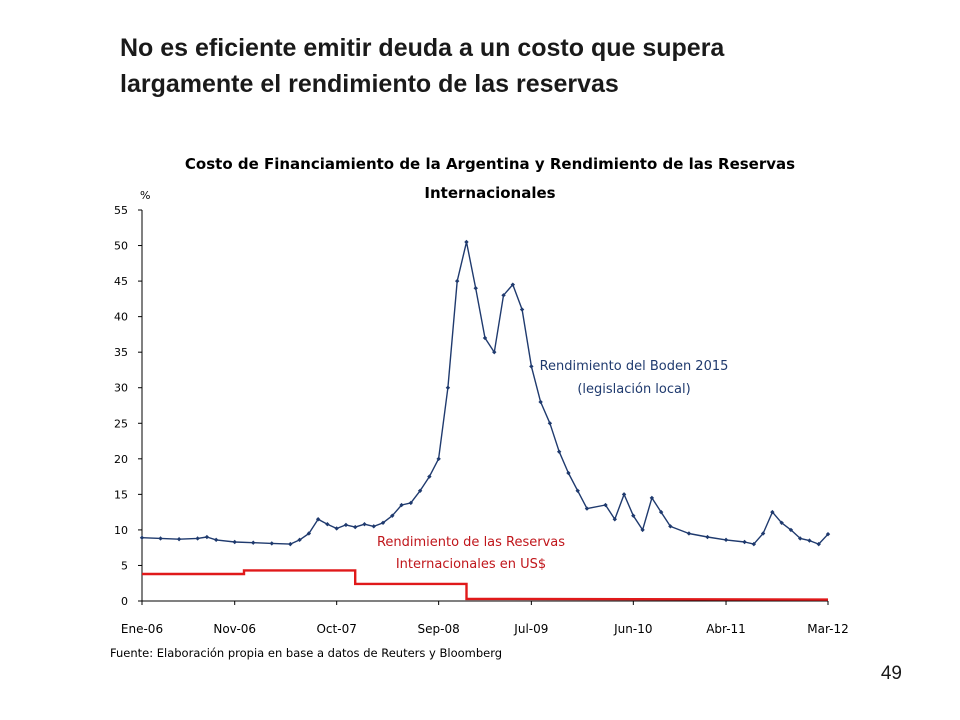 Image resolution: width=960 pixels, height=720 pixels. Describe the element at coordinates (633, 389) in the screenshot. I see `series-label-boden-line-2: (legislación local)` at that location.